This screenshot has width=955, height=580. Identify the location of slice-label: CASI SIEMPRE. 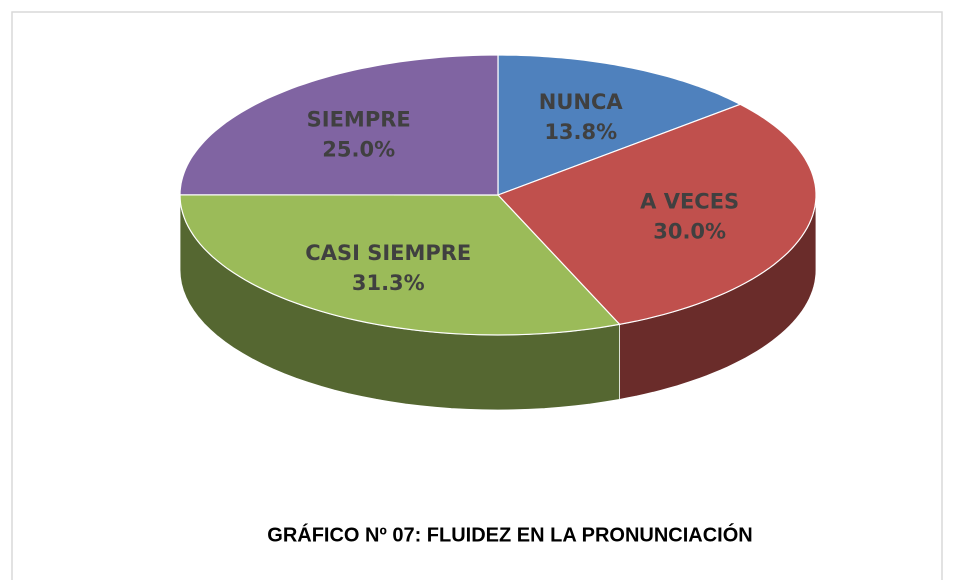
(388, 253).